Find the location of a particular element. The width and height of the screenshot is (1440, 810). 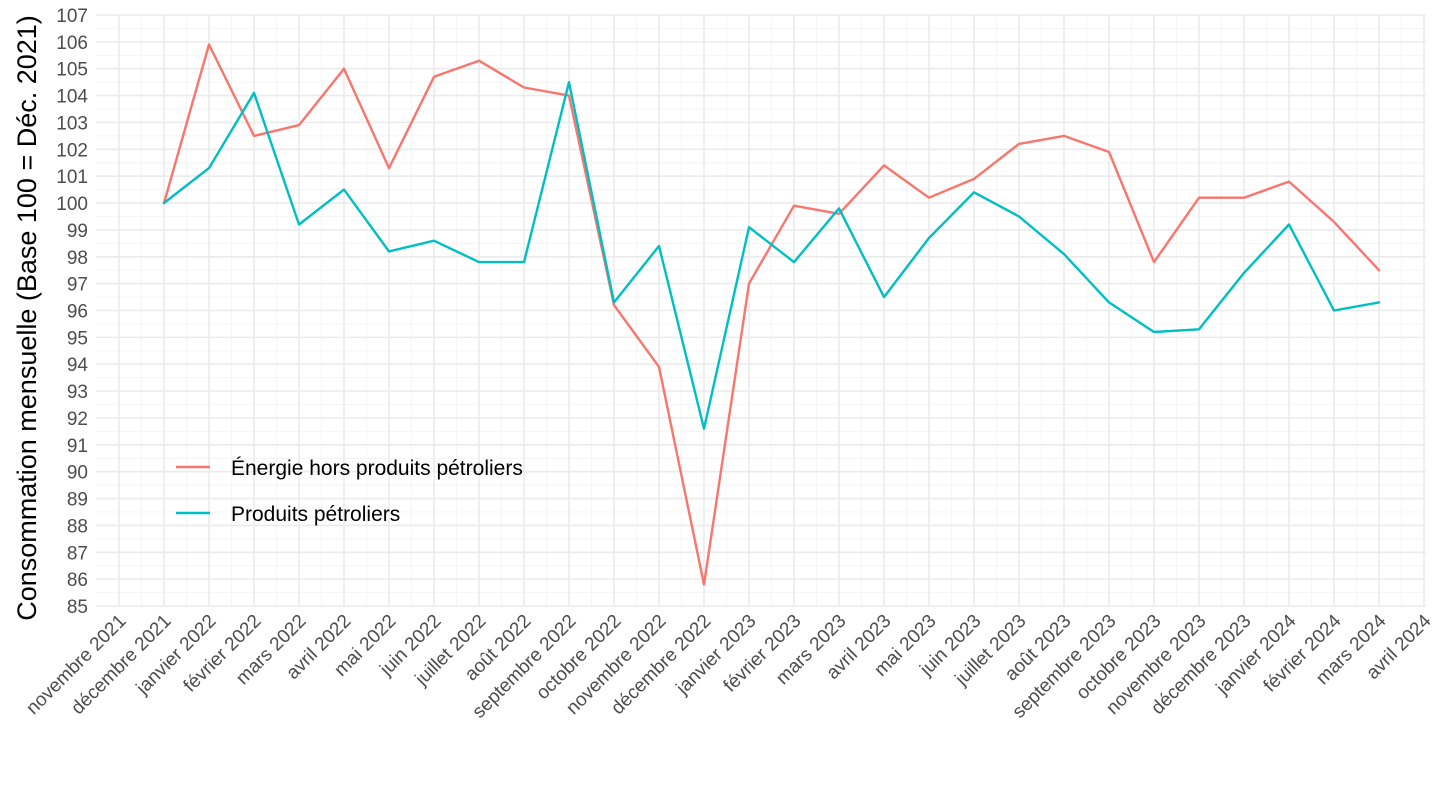

legend-label-1: Énergie hors produits pétroliers is located at coordinates (377, 468).